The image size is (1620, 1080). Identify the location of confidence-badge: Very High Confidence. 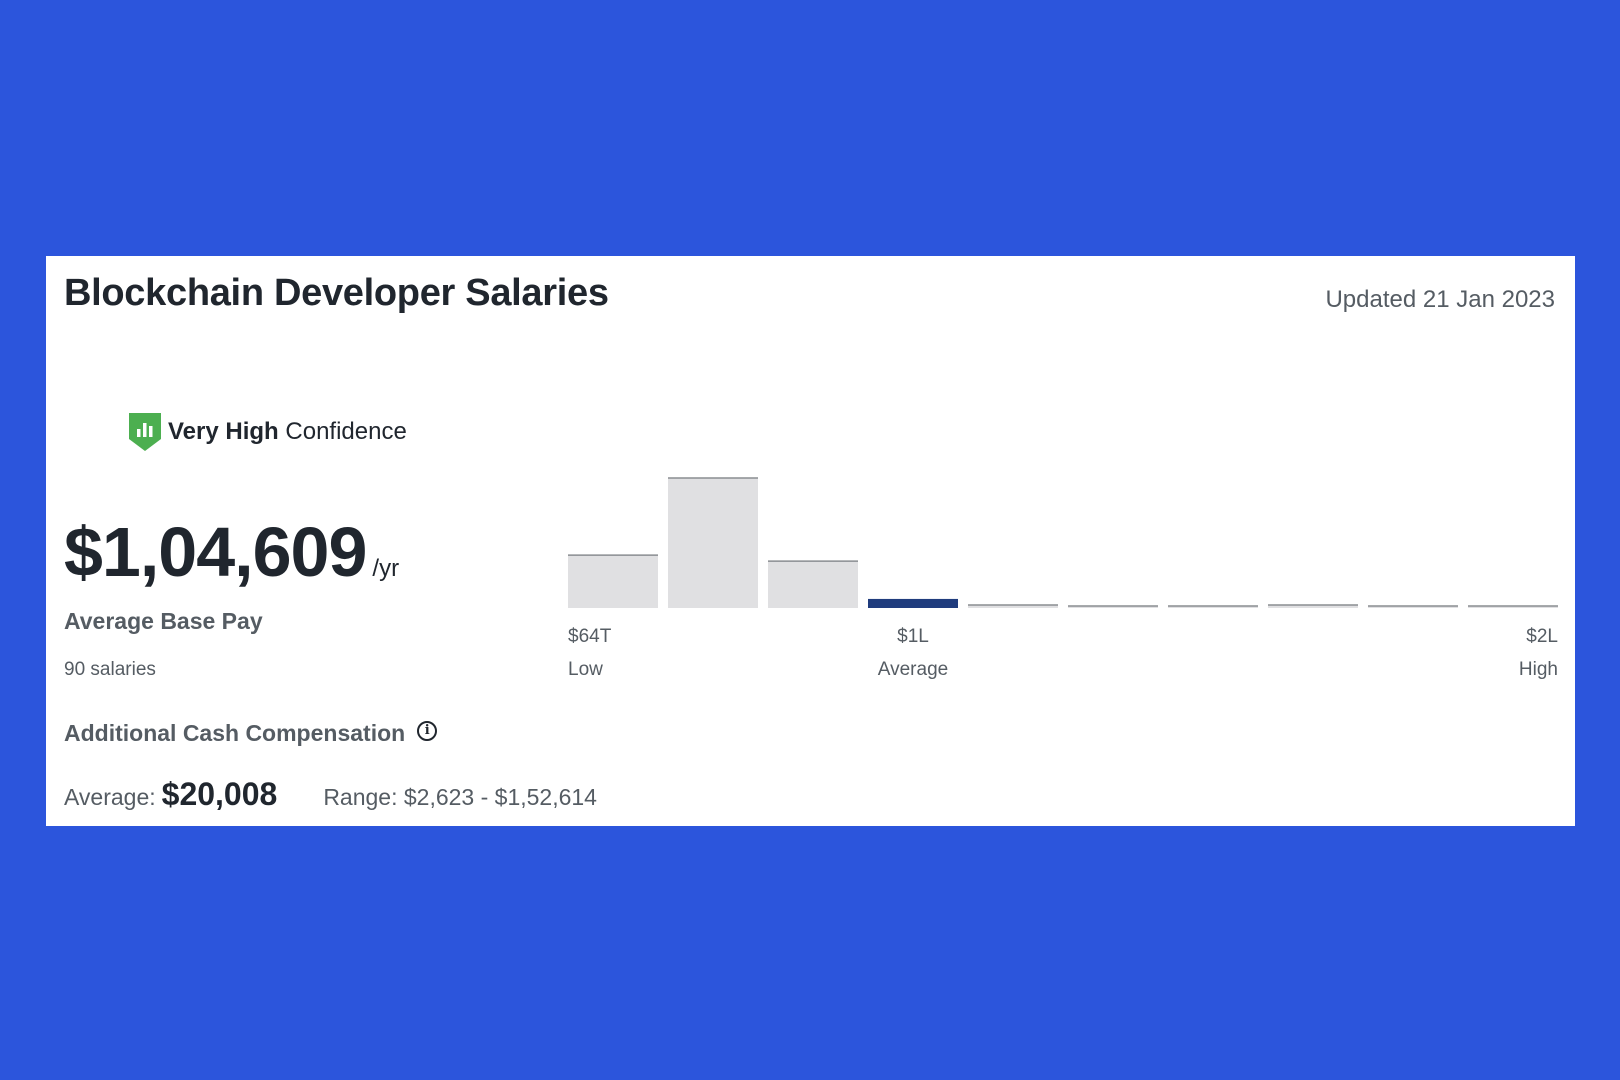
(267, 432).